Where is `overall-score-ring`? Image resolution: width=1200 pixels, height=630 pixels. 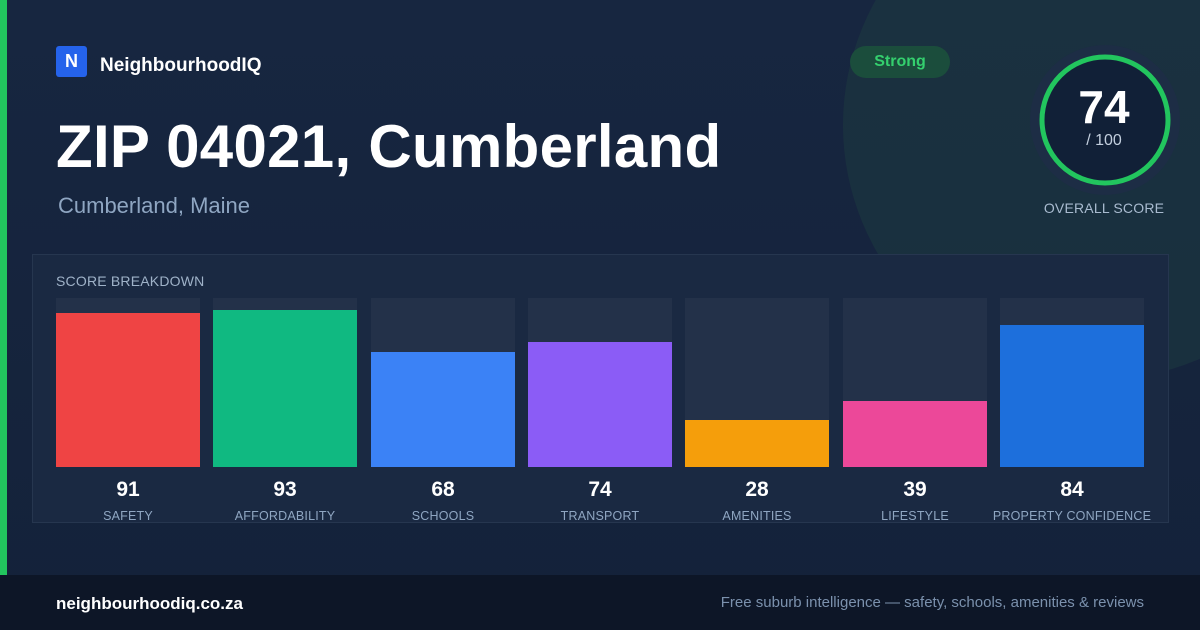 overall-score-ring is located at coordinates (1105, 120).